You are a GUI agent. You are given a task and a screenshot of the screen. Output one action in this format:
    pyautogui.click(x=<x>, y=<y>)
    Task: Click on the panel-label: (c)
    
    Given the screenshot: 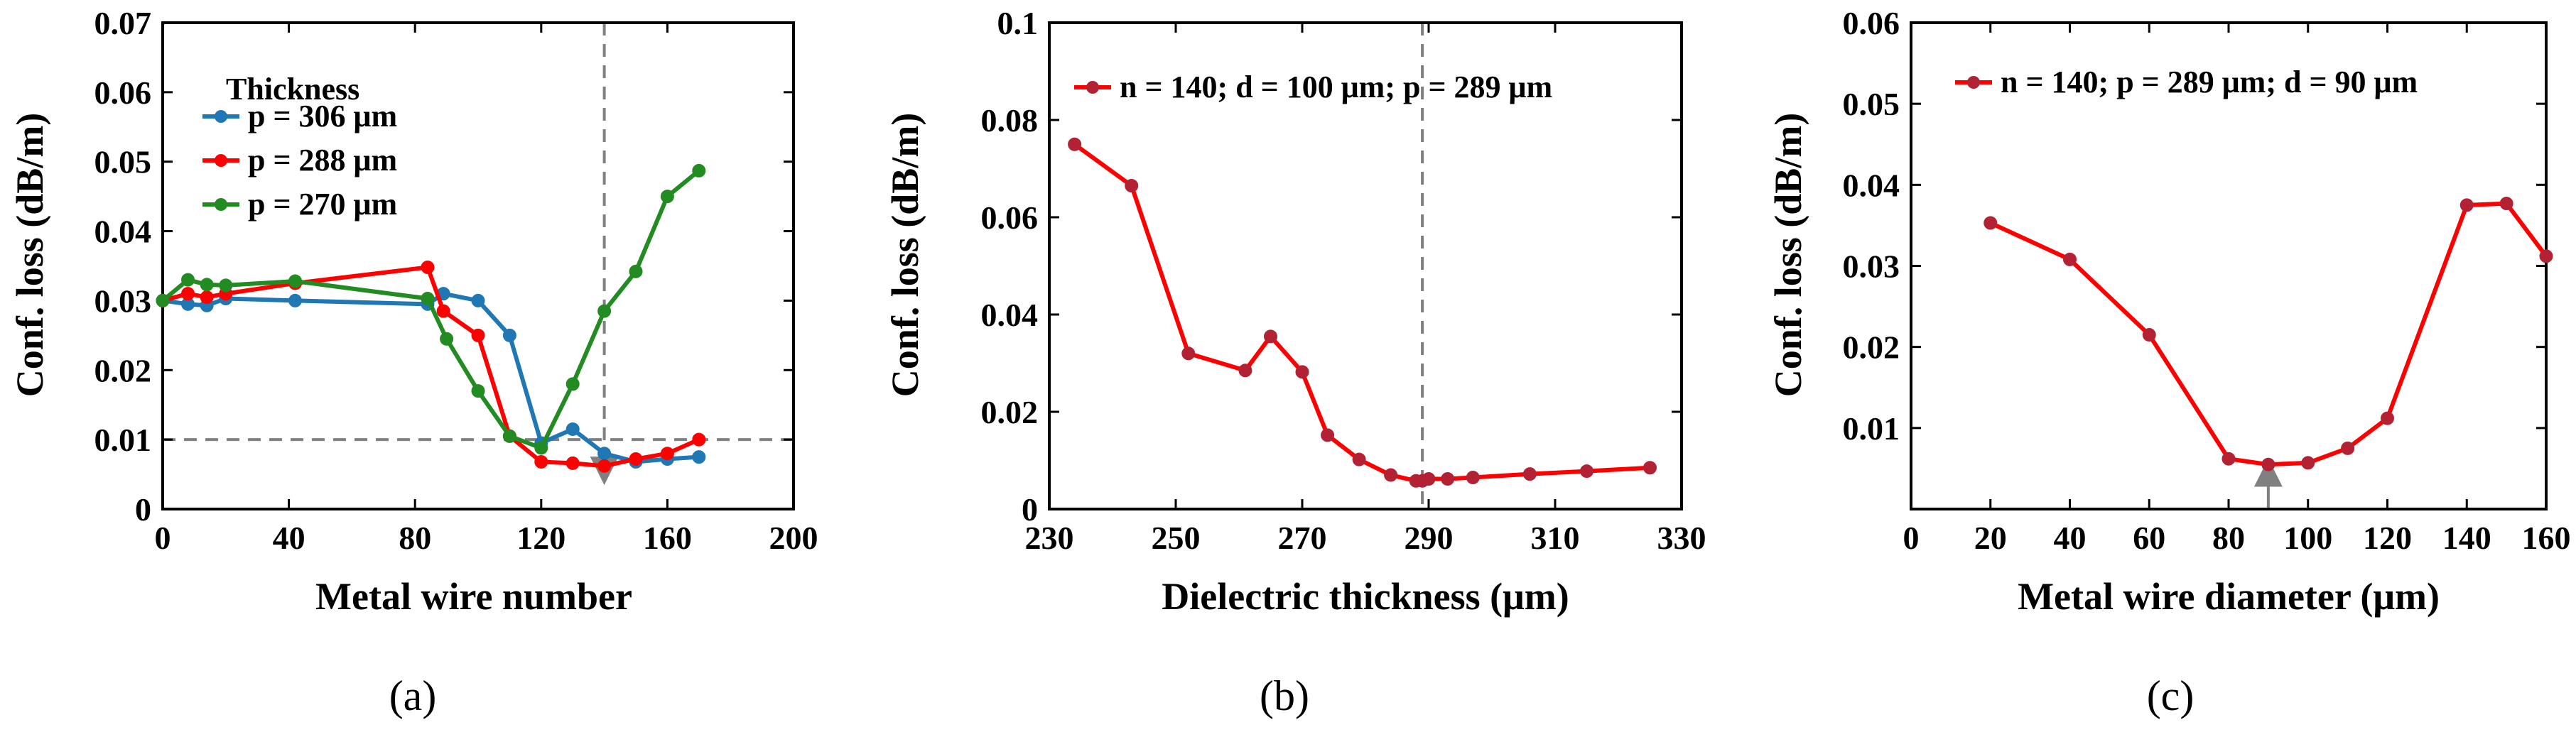 What is the action you would take?
    pyautogui.click(x=2171, y=695)
    